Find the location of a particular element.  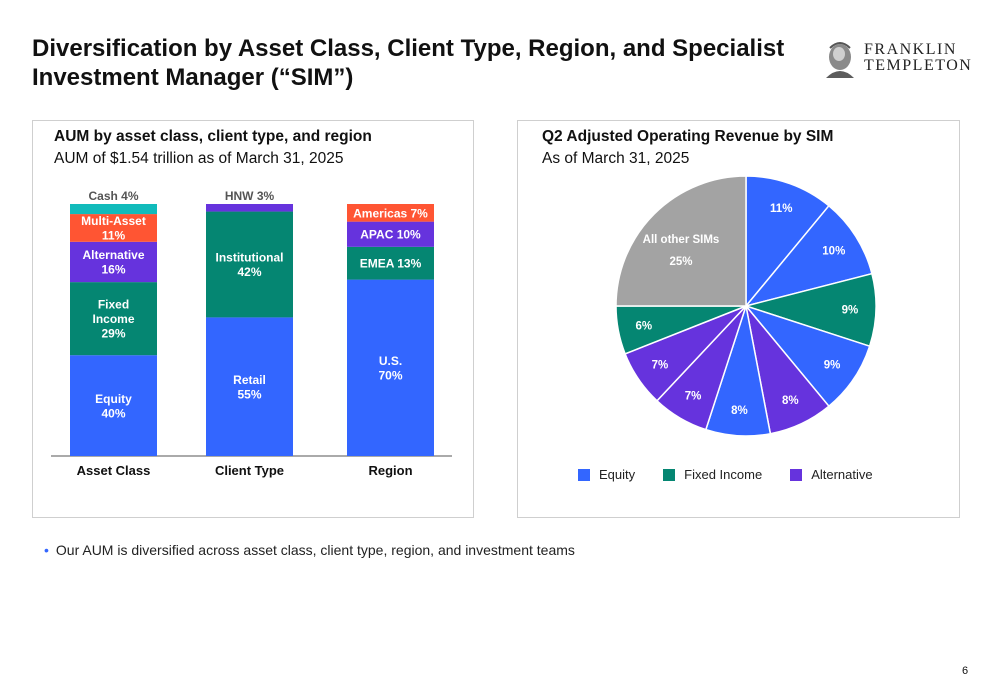

pie-label-other-name: All other SIMs is located at coordinates (681, 240).